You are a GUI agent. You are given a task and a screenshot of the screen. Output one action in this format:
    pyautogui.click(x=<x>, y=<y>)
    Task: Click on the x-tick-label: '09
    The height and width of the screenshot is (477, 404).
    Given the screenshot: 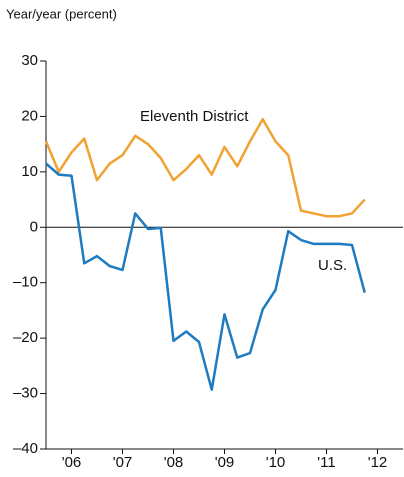 What is the action you would take?
    pyautogui.click(x=225, y=462)
    